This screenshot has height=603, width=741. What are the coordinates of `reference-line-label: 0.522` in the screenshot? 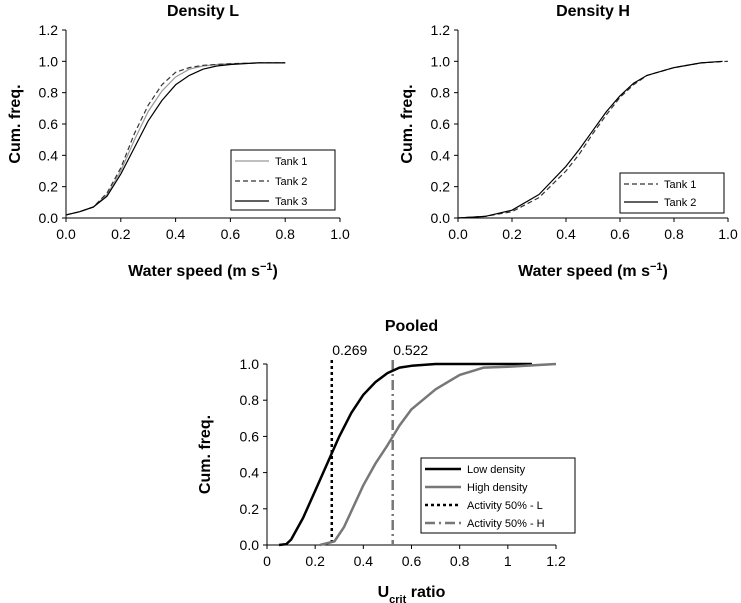 It's located at (410, 350).